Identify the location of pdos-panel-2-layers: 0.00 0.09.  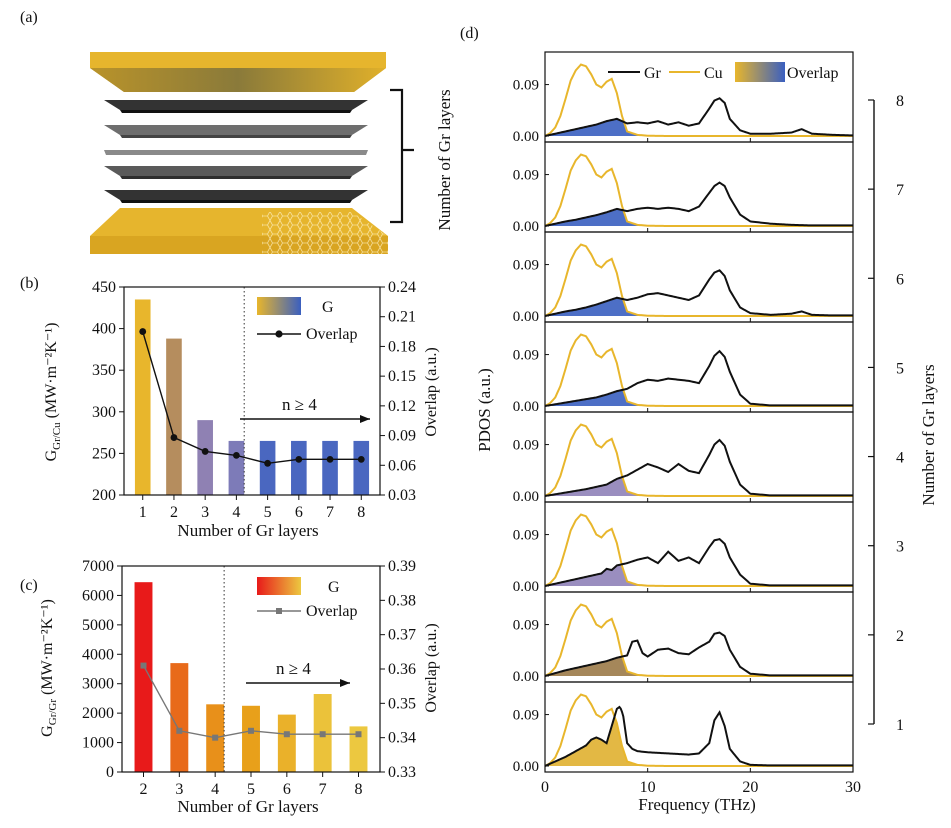
(683, 638).